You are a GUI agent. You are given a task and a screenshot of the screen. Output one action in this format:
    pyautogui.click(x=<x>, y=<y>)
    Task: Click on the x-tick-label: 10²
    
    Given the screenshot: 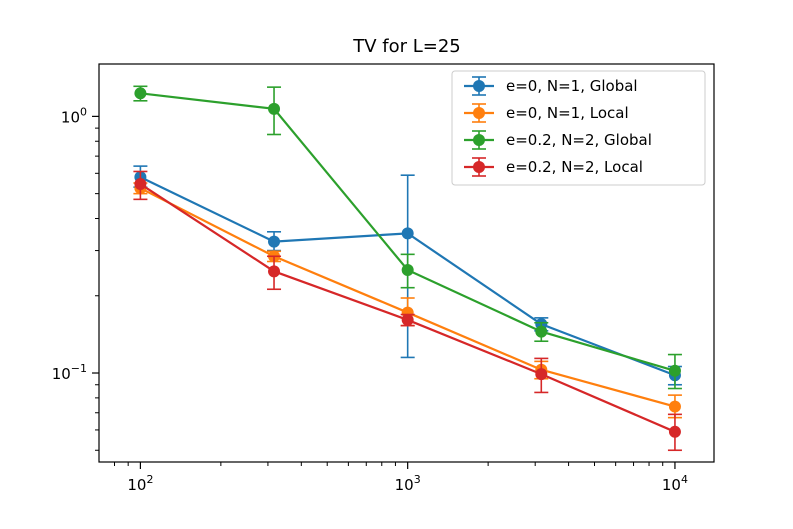 What is the action you would take?
    pyautogui.click(x=140, y=483)
    